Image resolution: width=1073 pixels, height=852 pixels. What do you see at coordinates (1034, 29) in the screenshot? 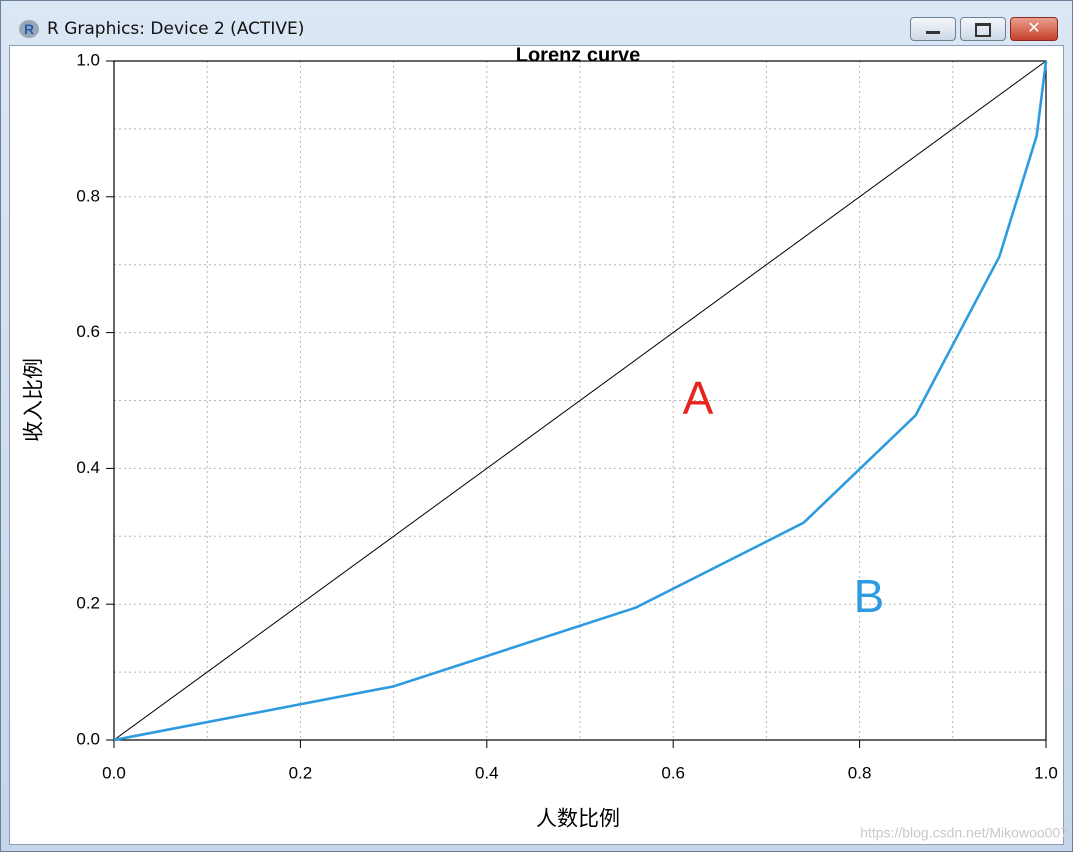
I see `close-button: ✕` at bounding box center [1034, 29].